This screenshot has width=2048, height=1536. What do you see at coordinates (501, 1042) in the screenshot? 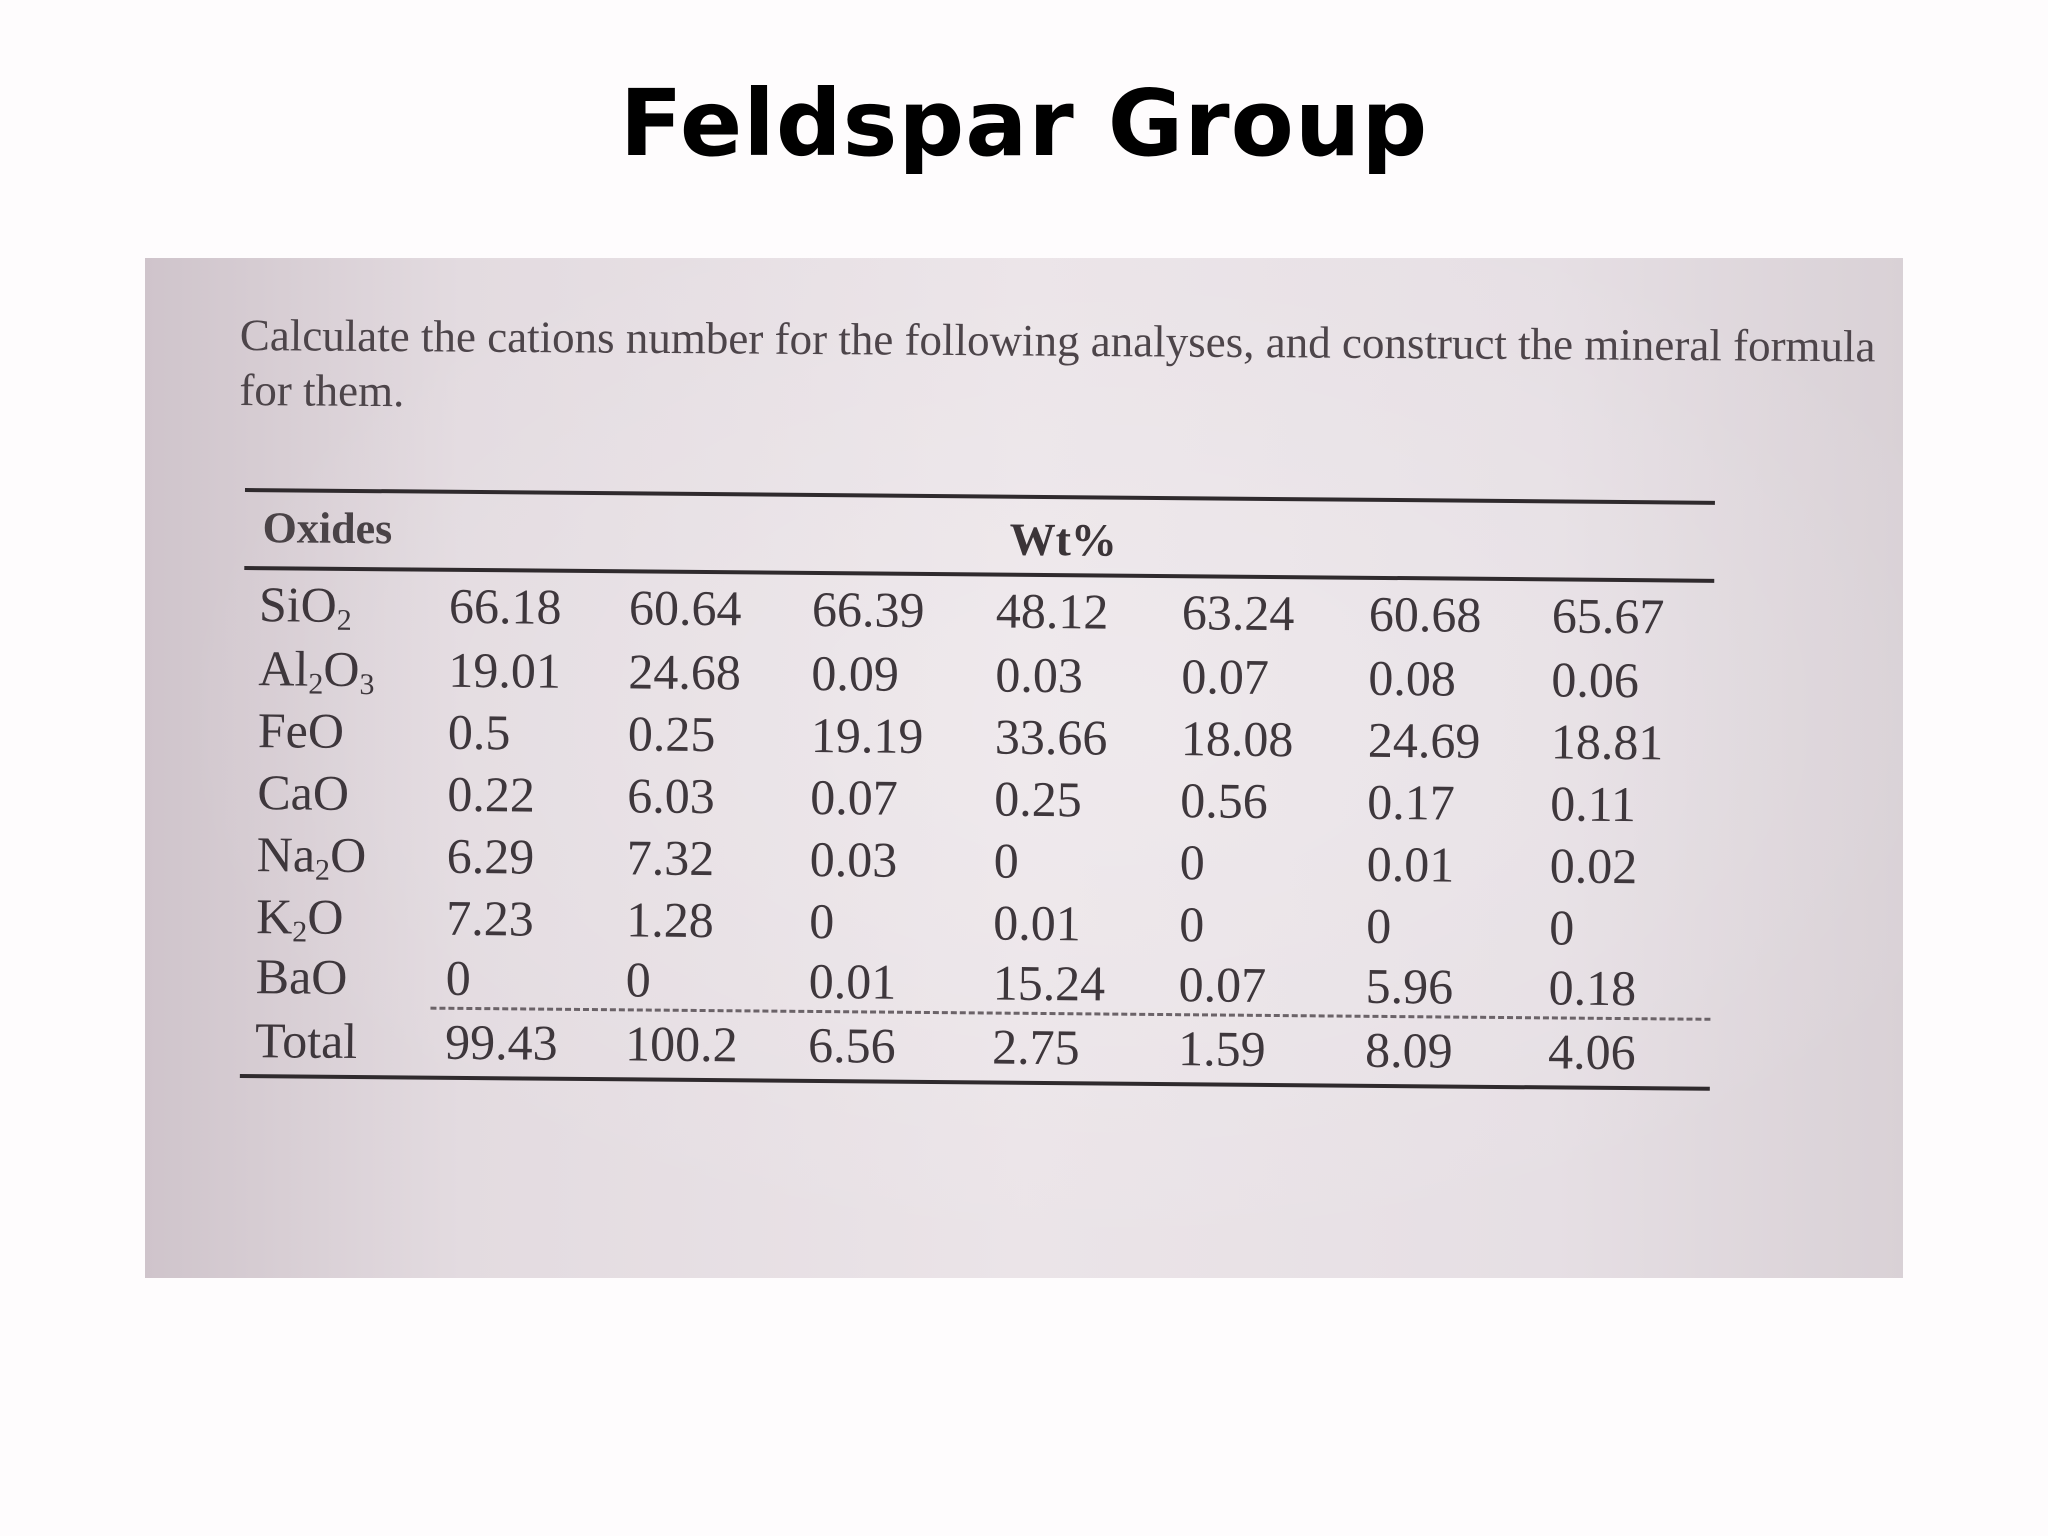
I see `table-cell: 99.43` at bounding box center [501, 1042].